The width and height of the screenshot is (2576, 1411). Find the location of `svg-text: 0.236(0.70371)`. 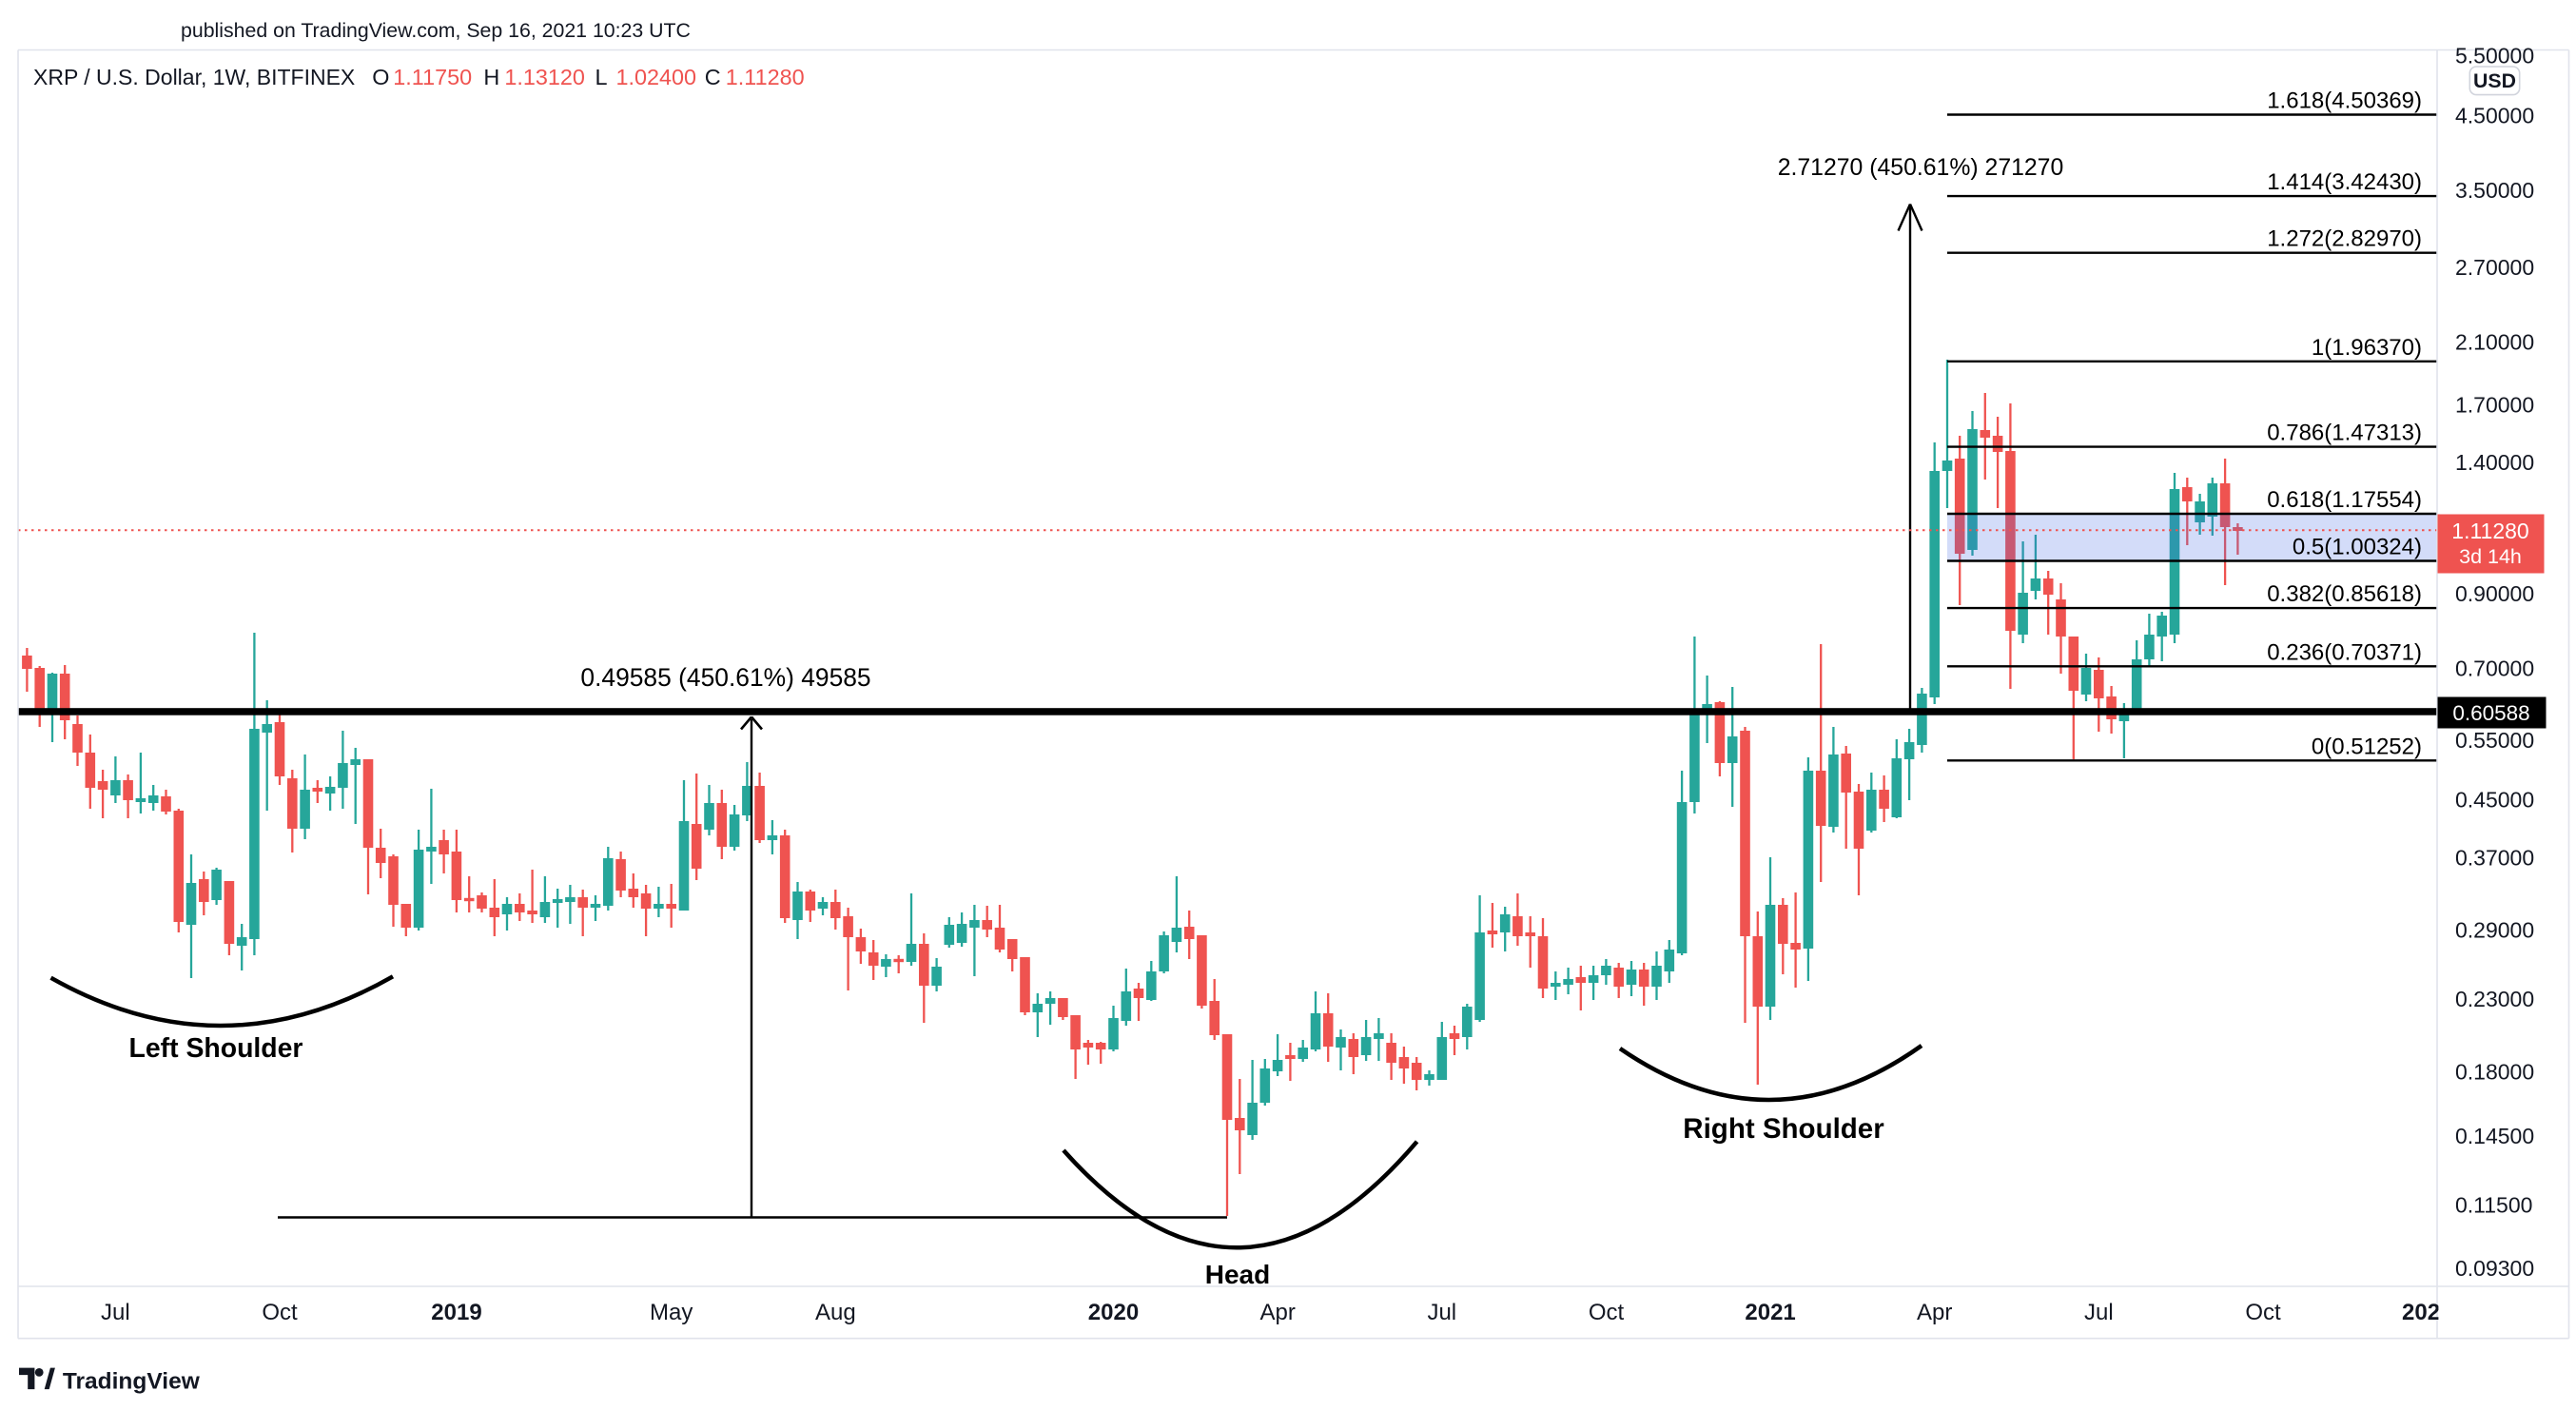

svg-text: 0.236(0.70371) is located at coordinates (2345, 652).